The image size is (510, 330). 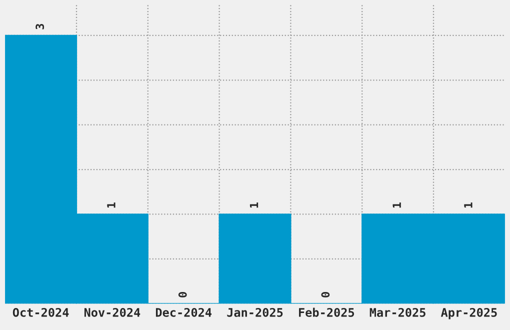 What do you see at coordinates (468, 314) in the screenshot?
I see `x-tick-label: Apr-2025` at bounding box center [468, 314].